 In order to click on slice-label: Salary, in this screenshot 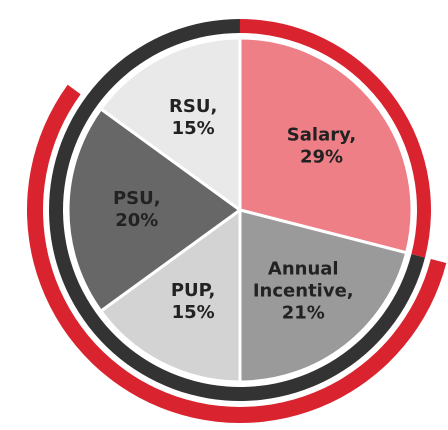, I will do `click(321, 135)`.